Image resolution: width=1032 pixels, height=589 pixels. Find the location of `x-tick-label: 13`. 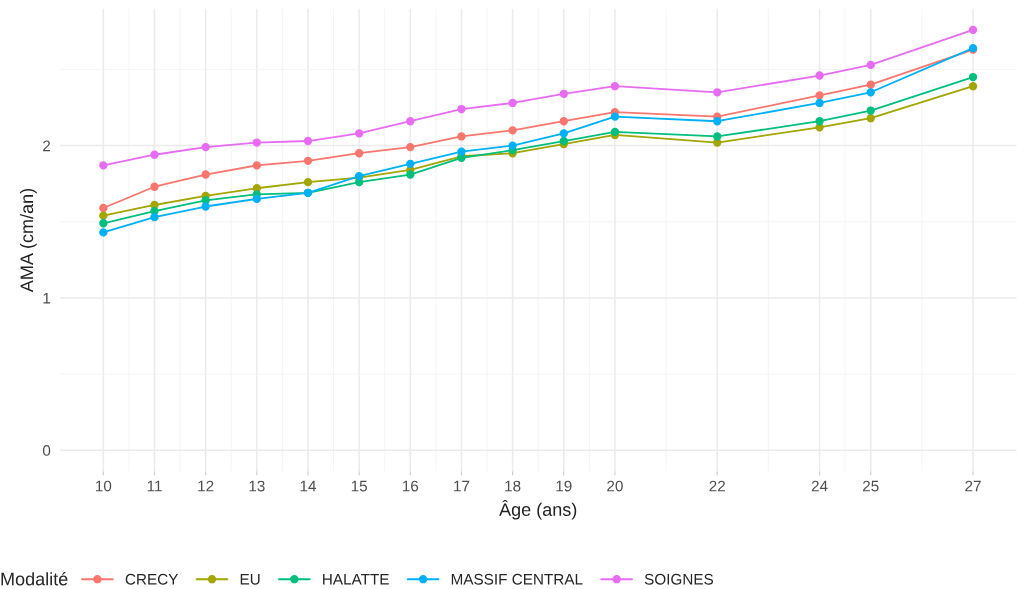

x-tick-label: 13 is located at coordinates (257, 486).